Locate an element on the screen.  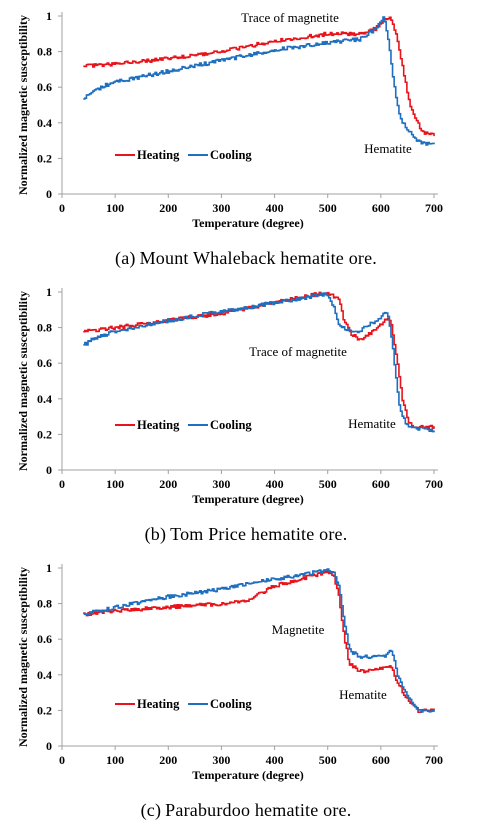
chart-b-caption-letter: (b) is located at coordinates (155, 534).